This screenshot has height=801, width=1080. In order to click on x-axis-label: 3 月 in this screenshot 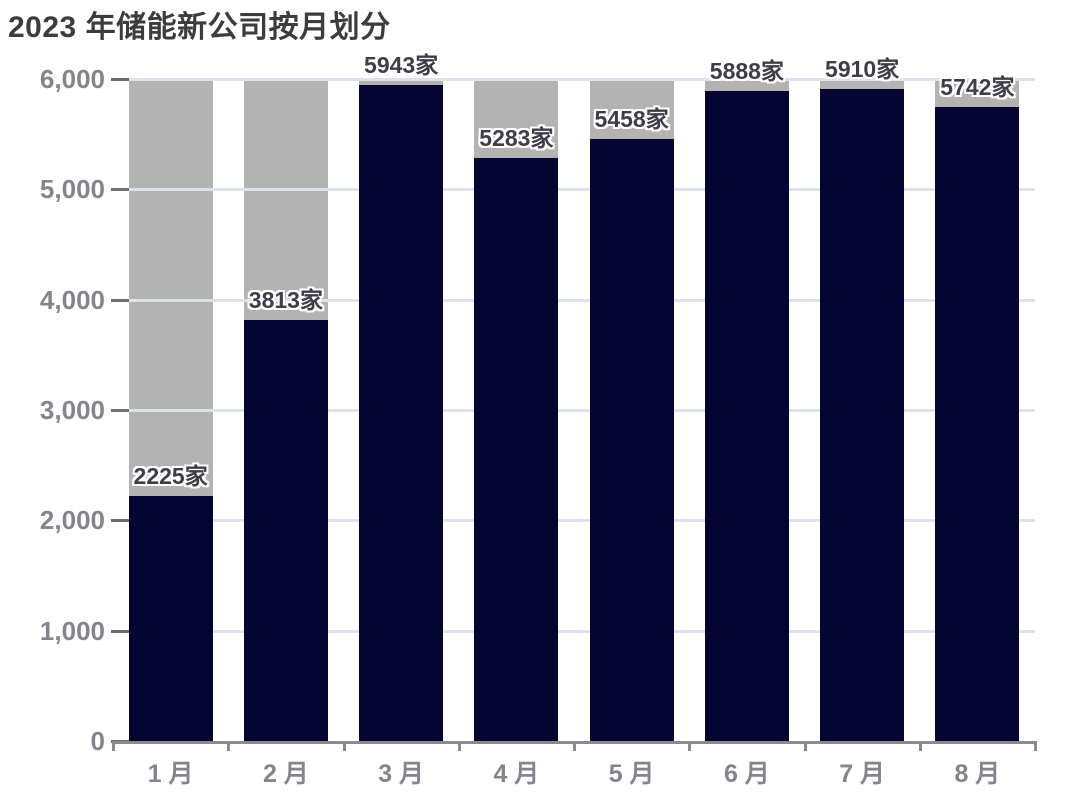, I will do `click(401, 774)`.